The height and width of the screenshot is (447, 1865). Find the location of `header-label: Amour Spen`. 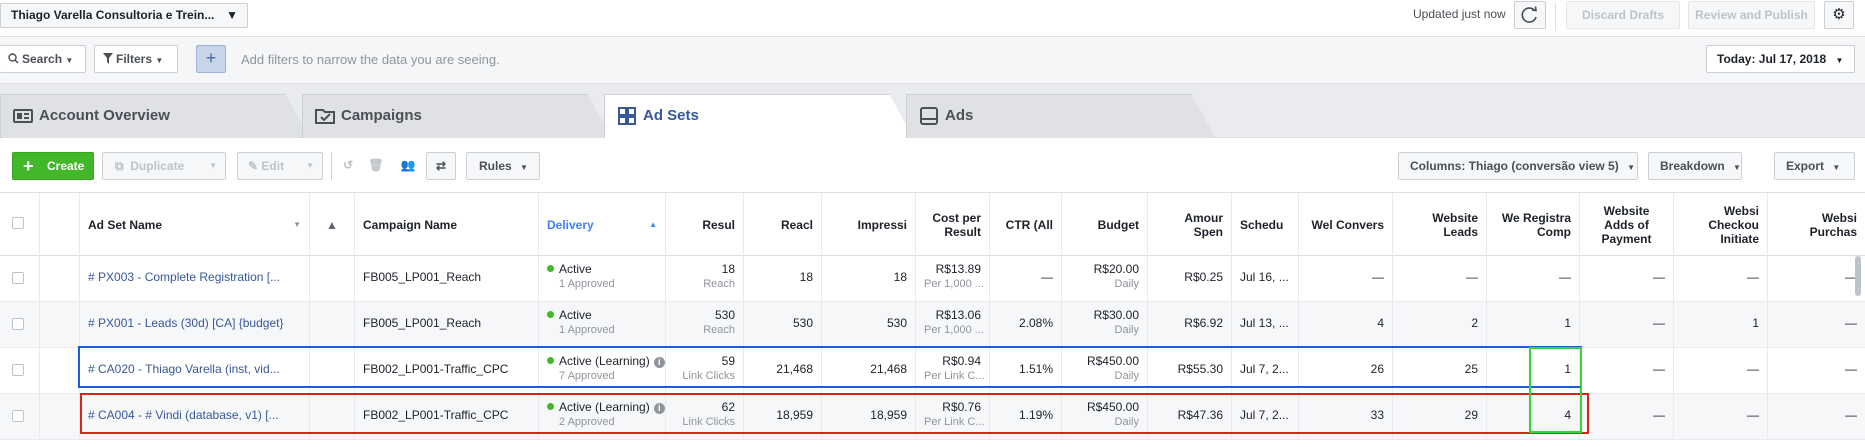

header-label: Amour Spen is located at coordinates (1203, 224).